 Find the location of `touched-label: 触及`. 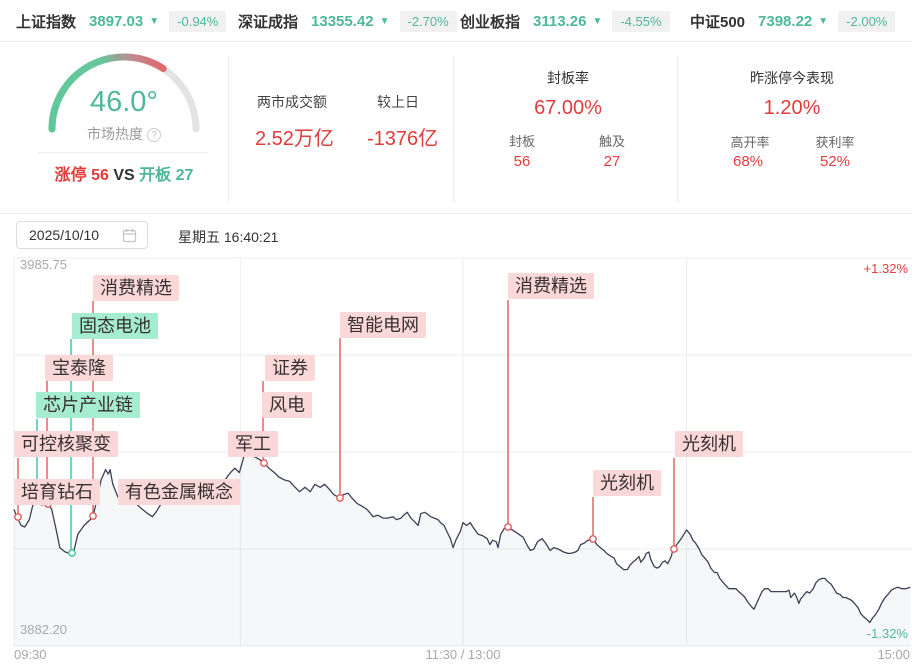

touched-label: 触及 is located at coordinates (611, 141).